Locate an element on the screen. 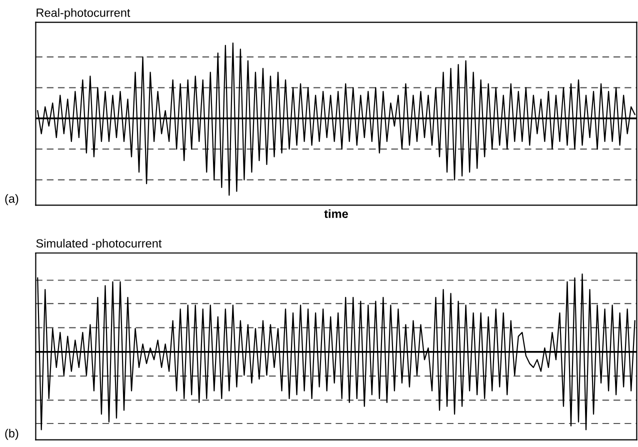 The image size is (638, 447). chart-title: Real-photocurrent is located at coordinates (83, 14).